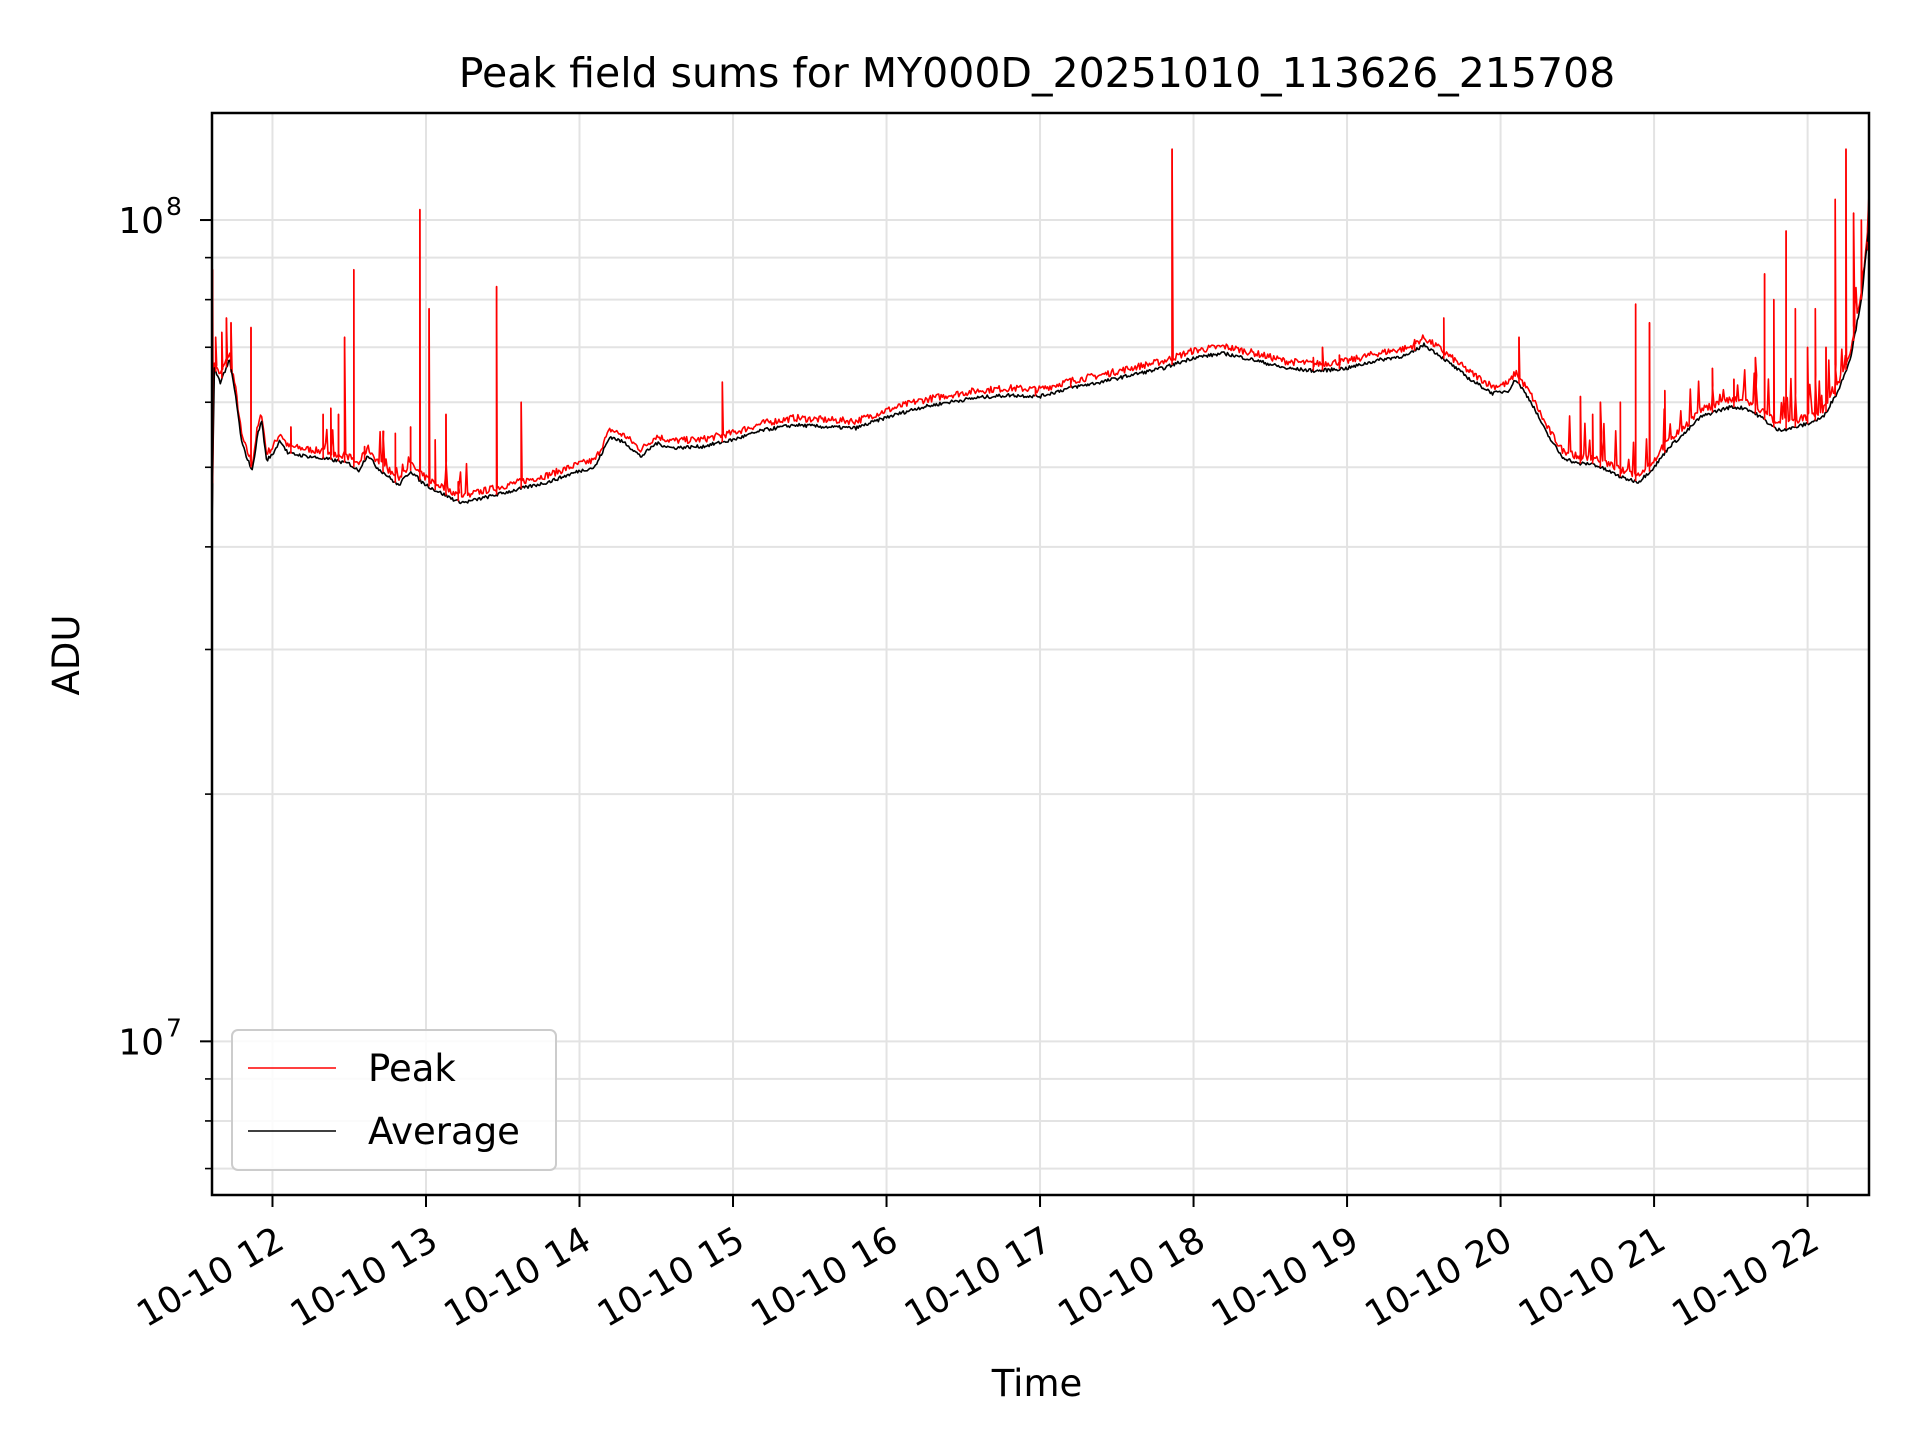 Image resolution: width=1920 pixels, height=1440 pixels. Describe the element at coordinates (1131, 1277) in the screenshot. I see `x-tick-label: 10-10 18` at that location.